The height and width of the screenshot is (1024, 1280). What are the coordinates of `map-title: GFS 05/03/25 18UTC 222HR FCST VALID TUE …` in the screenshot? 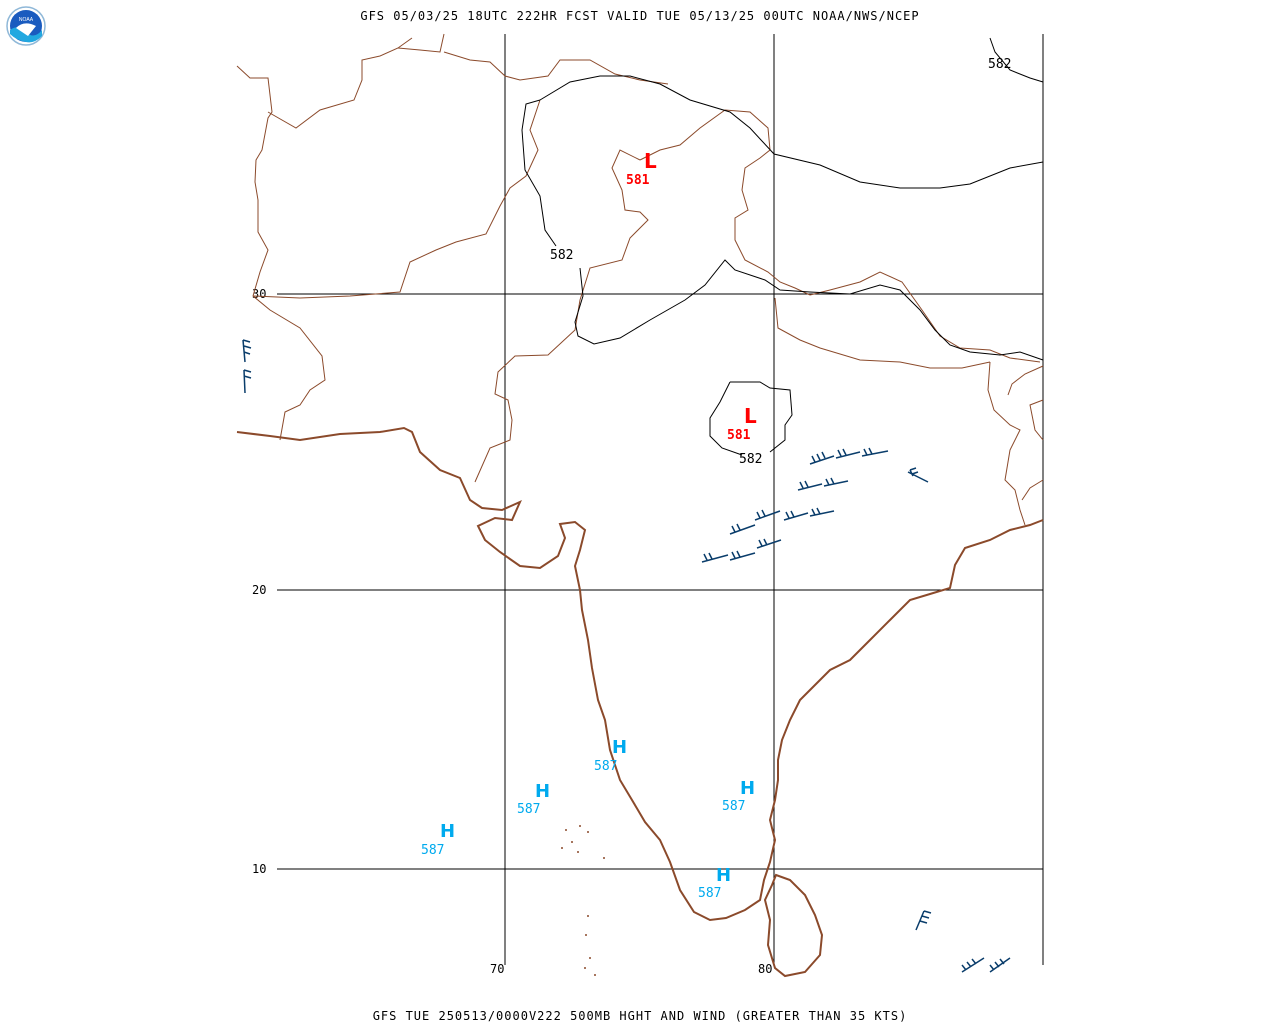 It's located at (640, 16).